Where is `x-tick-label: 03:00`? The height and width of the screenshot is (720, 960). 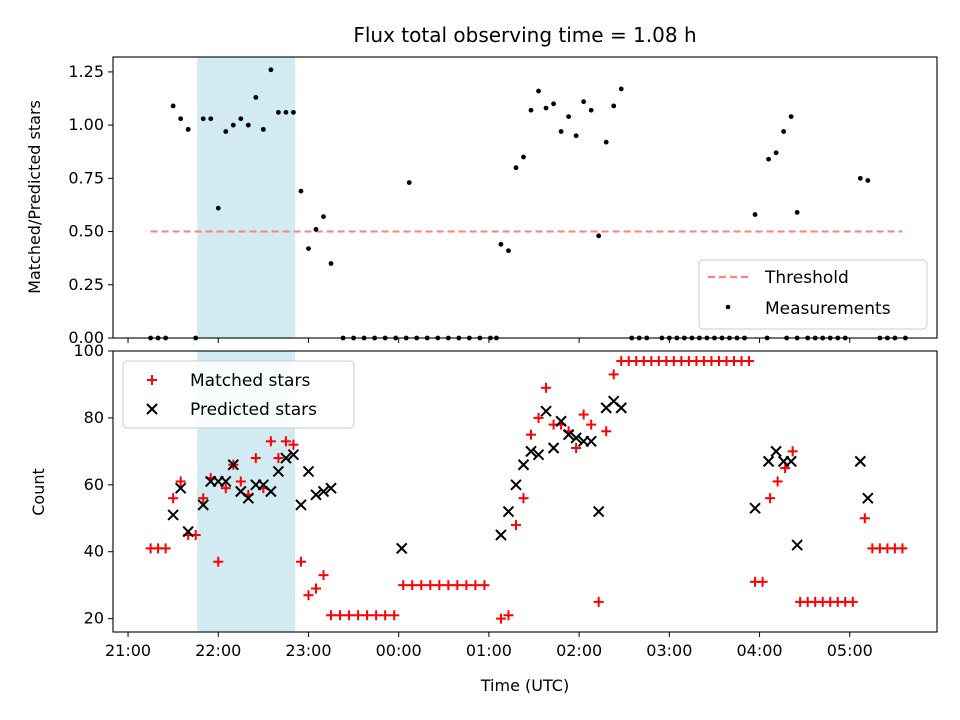 x-tick-label: 03:00 is located at coordinates (669, 650).